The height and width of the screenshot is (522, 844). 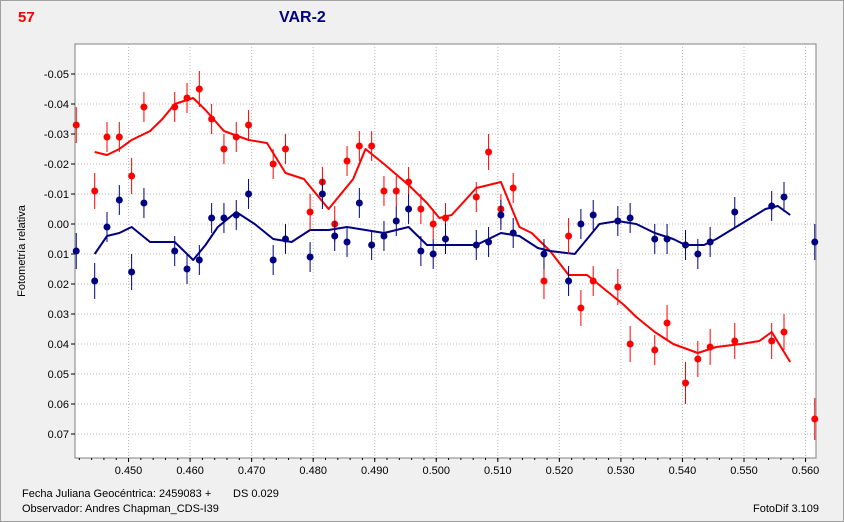 I want to click on chart-title: VAR-2, so click(x=302, y=17).